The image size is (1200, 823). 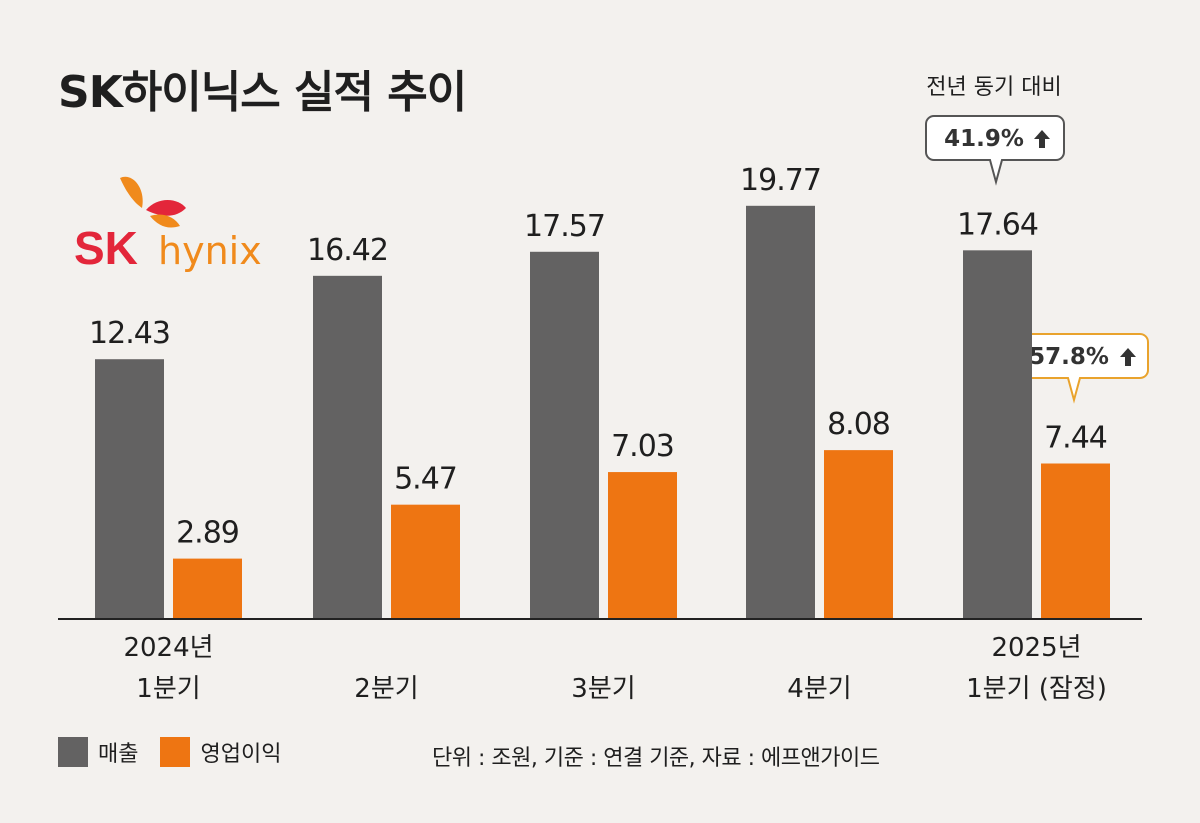 What do you see at coordinates (262, 92) in the screenshot?
I see `chart-title: SK하이닉스 실적 추이` at bounding box center [262, 92].